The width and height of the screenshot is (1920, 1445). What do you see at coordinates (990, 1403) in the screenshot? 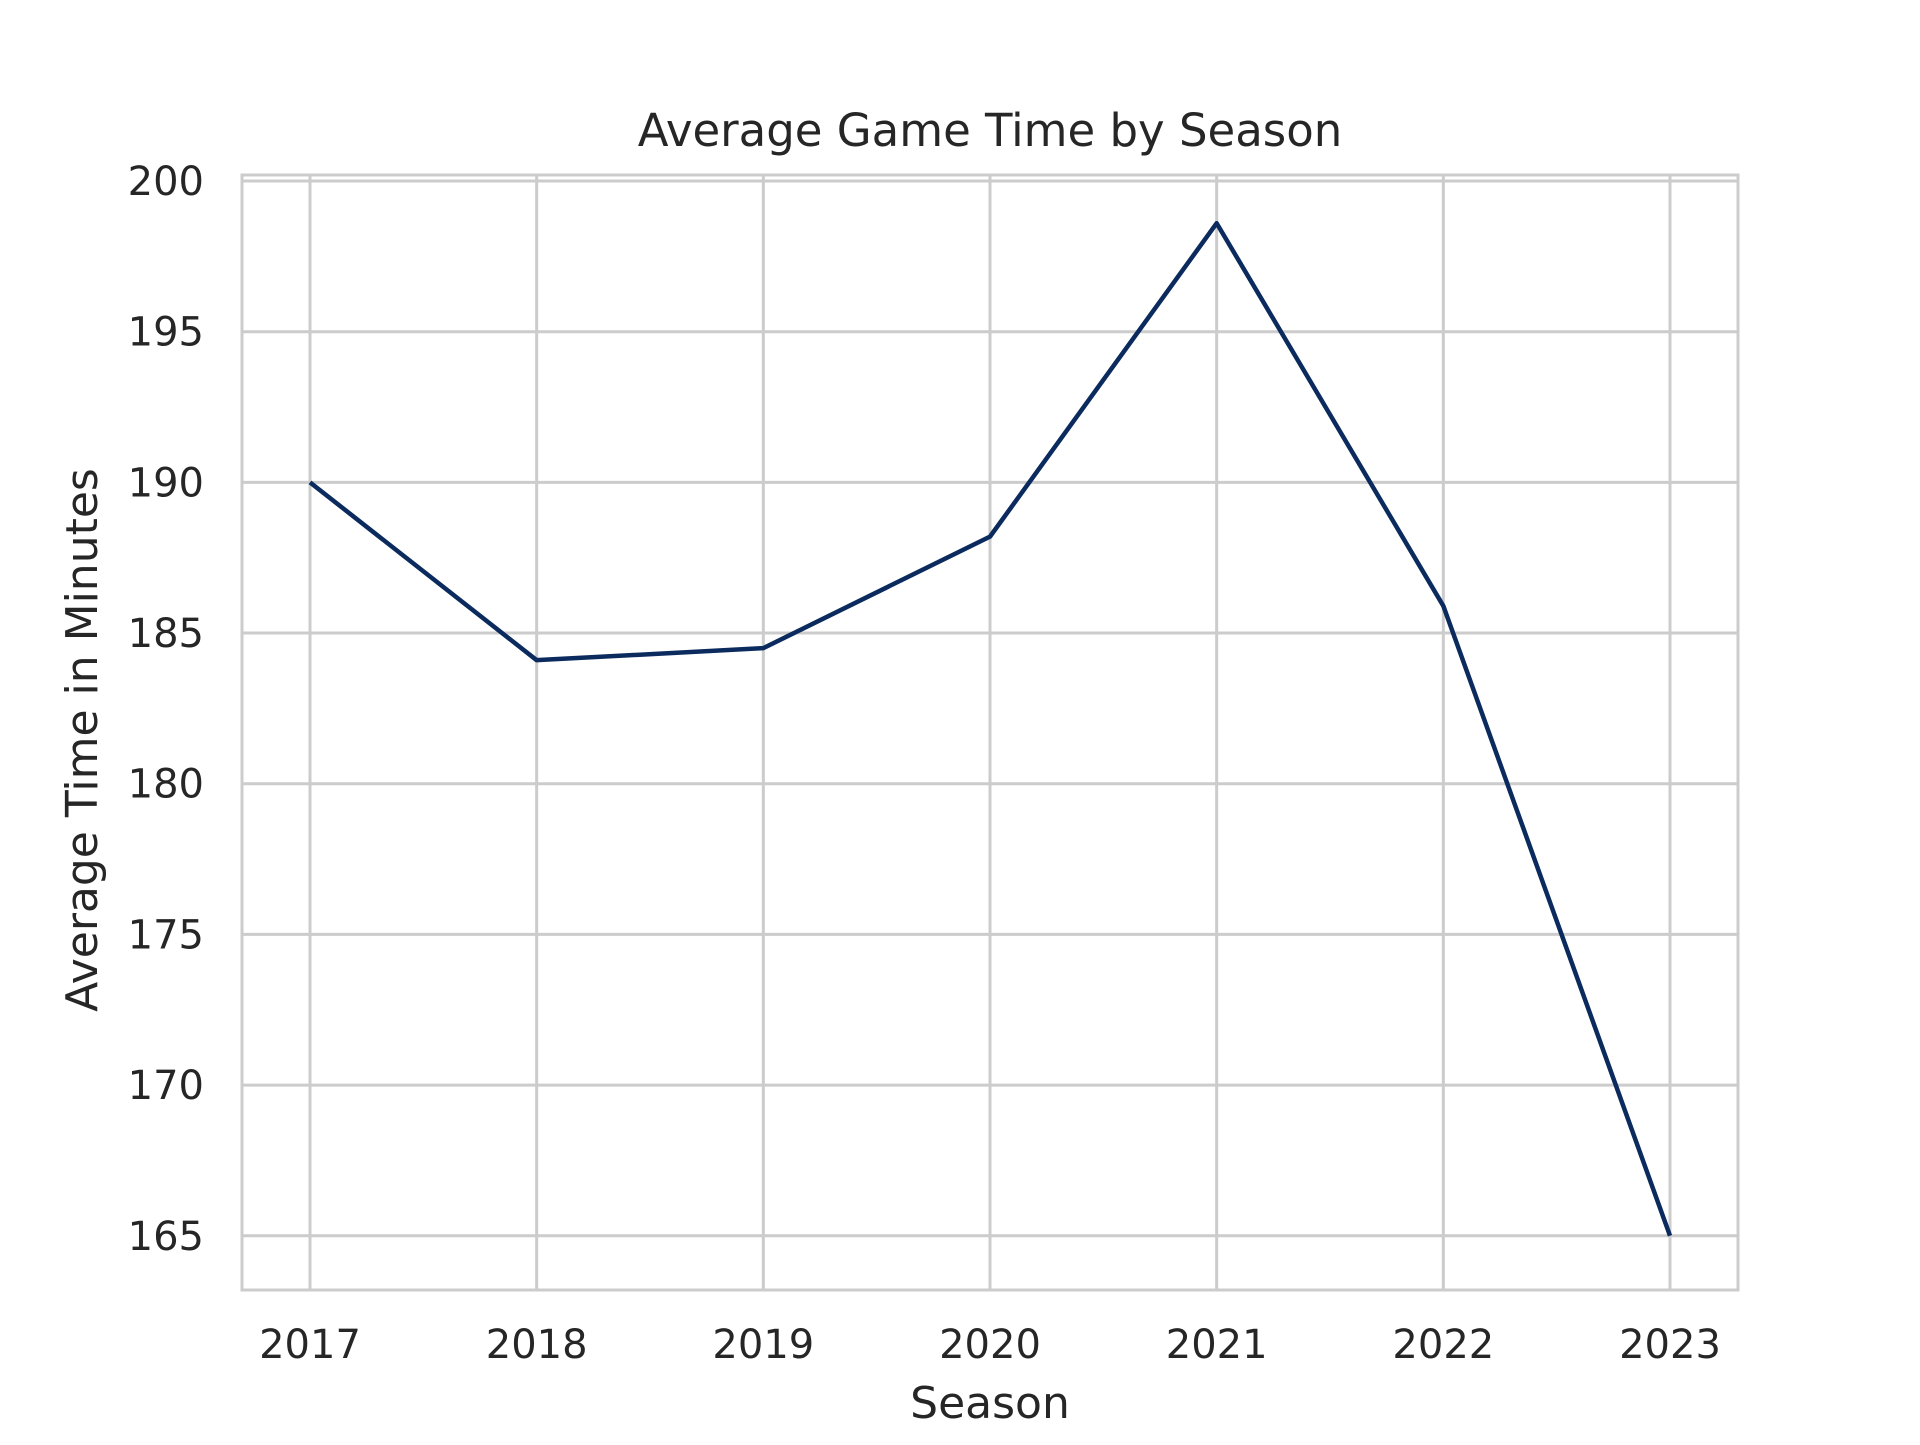
I see `x-axis-label: Season` at bounding box center [990, 1403].